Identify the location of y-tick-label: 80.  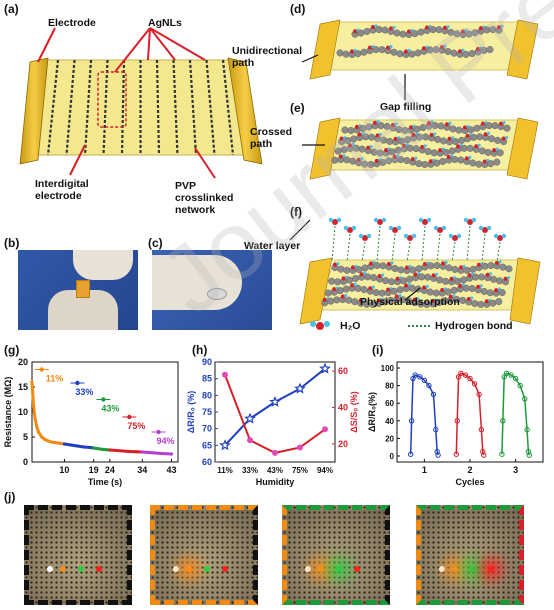
(389, 386).